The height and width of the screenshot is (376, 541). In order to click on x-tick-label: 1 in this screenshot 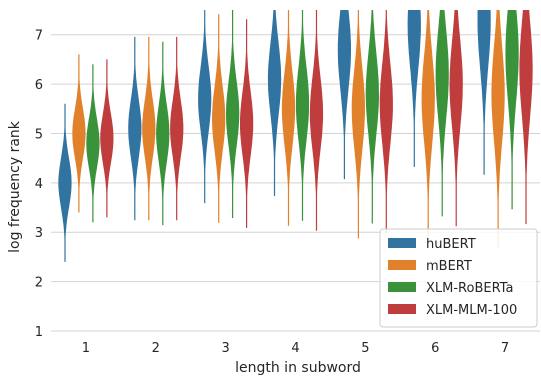, I will do `click(86, 348)`.